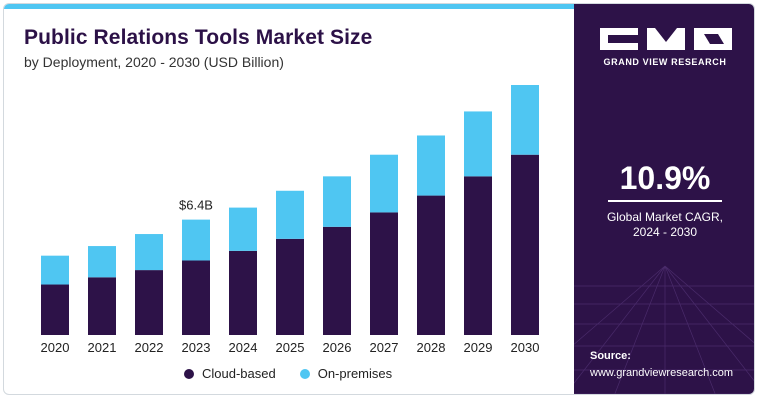  What do you see at coordinates (355, 373) in the screenshot?
I see `legend-label-on-premises: On-premises` at bounding box center [355, 373].